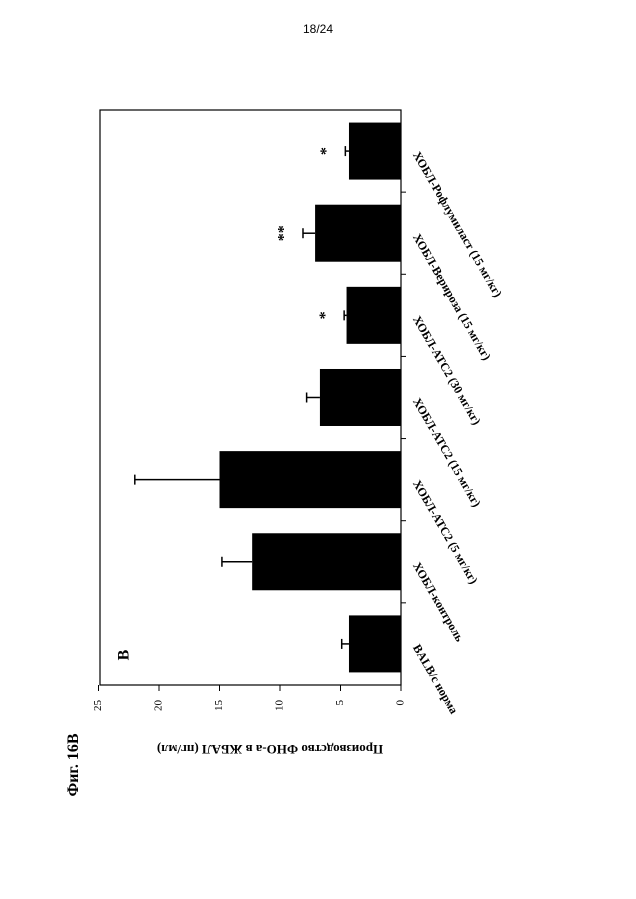  What do you see at coordinates (159, 706) in the screenshot?
I see `y-tick-label: 20` at bounding box center [159, 706].